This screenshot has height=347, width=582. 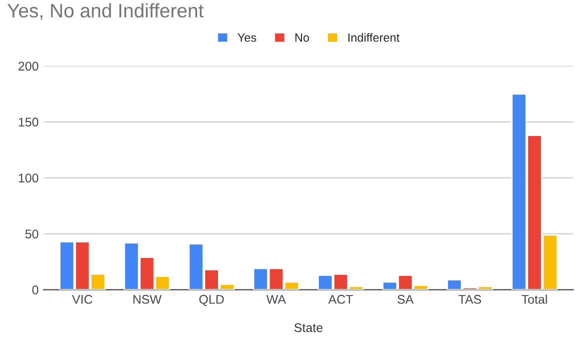 What do you see at coordinates (147, 299) in the screenshot?
I see `x-tick-label: NSW` at bounding box center [147, 299].